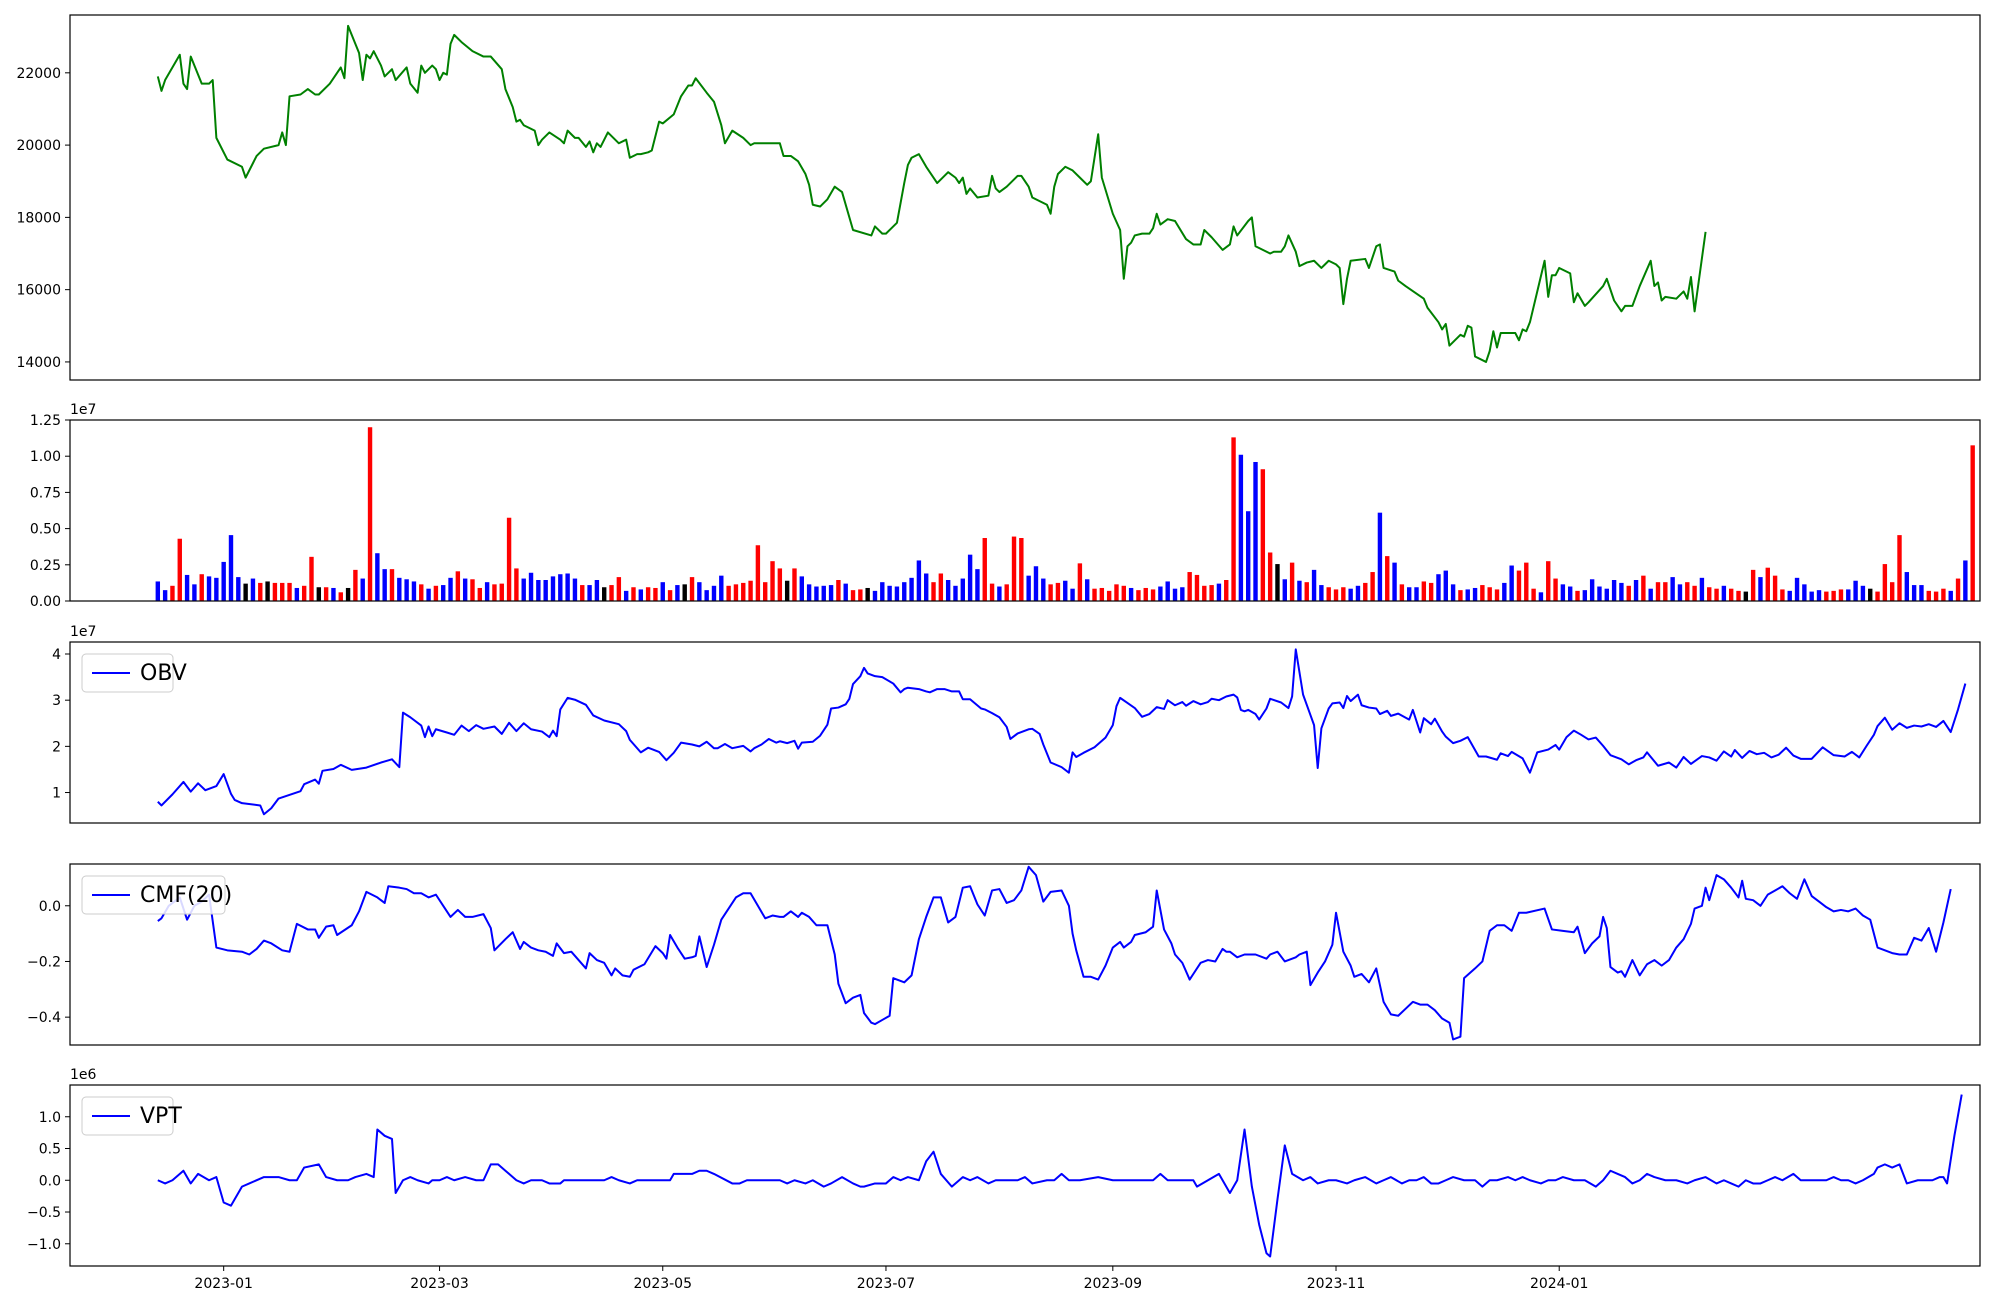 This screenshot has height=1304, width=2000. What do you see at coordinates (439, 1284) in the screenshot?
I see `vpt-xtick-label: 2023-03` at bounding box center [439, 1284].